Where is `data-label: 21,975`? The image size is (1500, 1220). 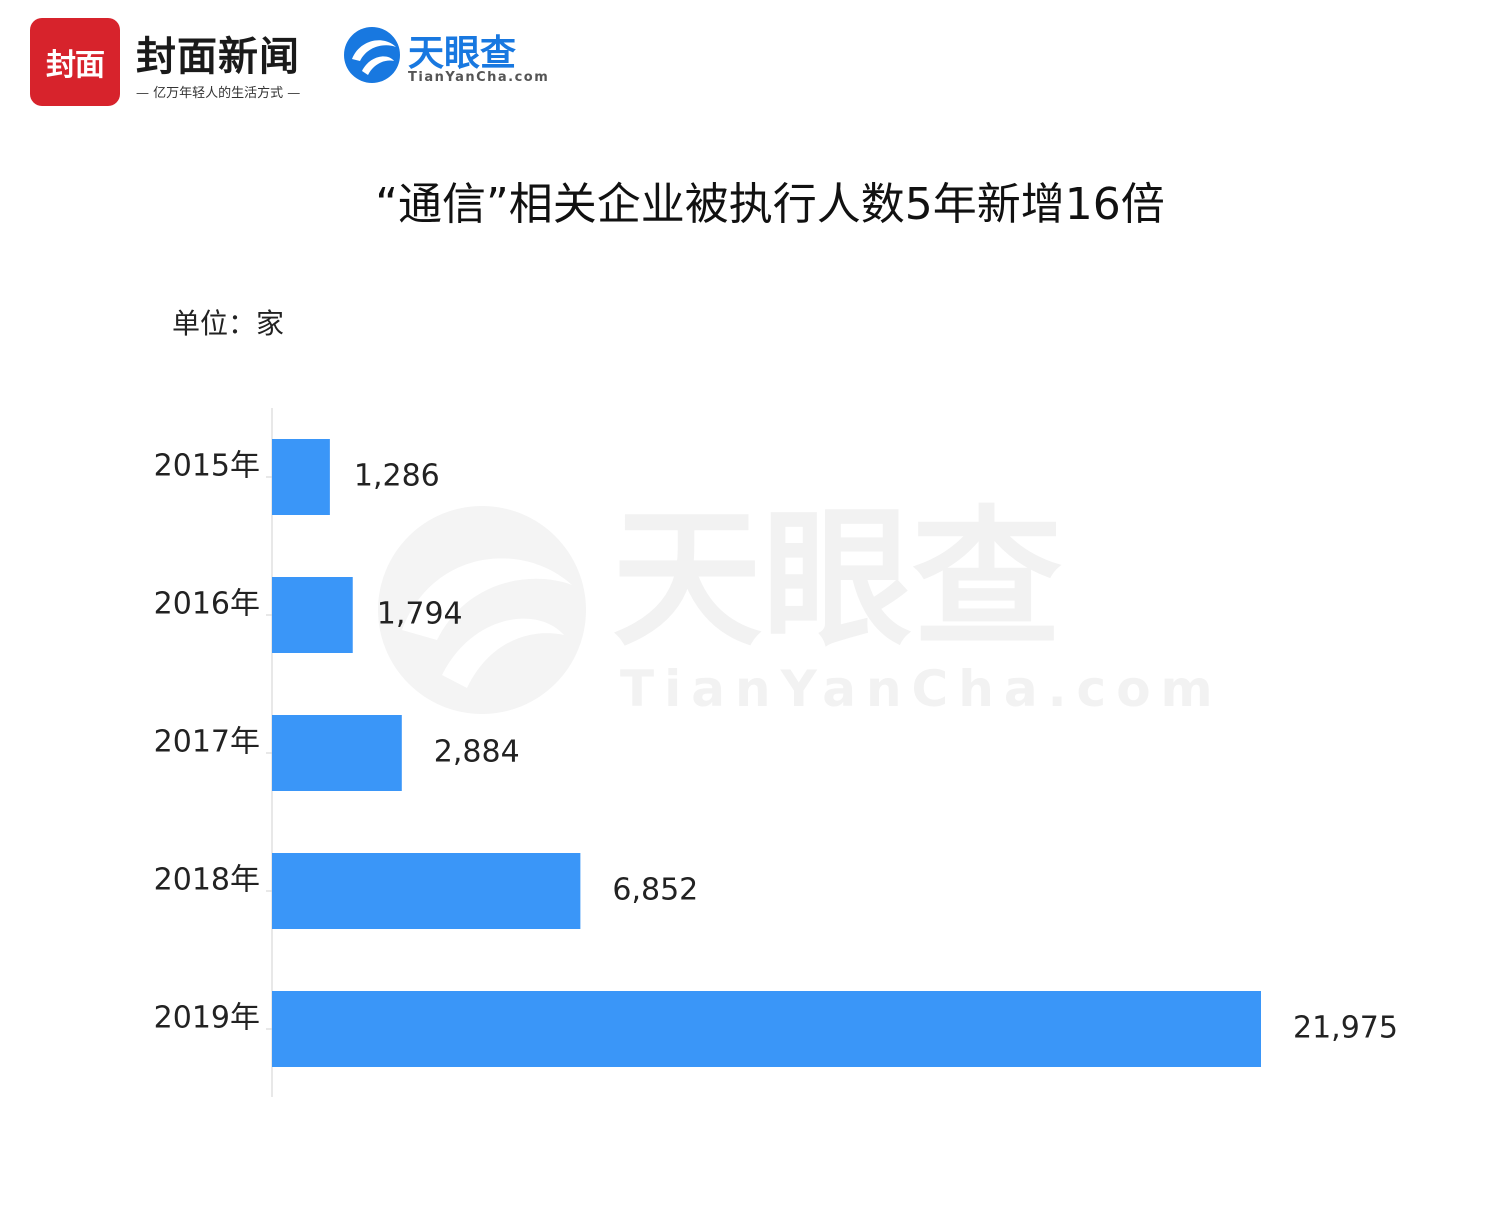 data-label: 21,975 is located at coordinates (1345, 1028).